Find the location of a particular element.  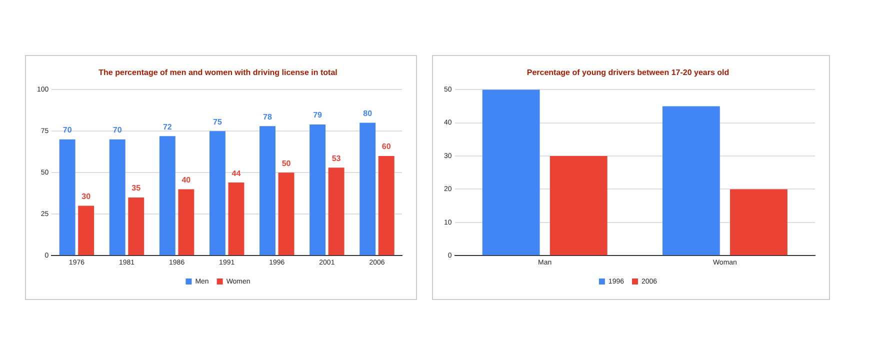

data-label: 44 is located at coordinates (237, 173).